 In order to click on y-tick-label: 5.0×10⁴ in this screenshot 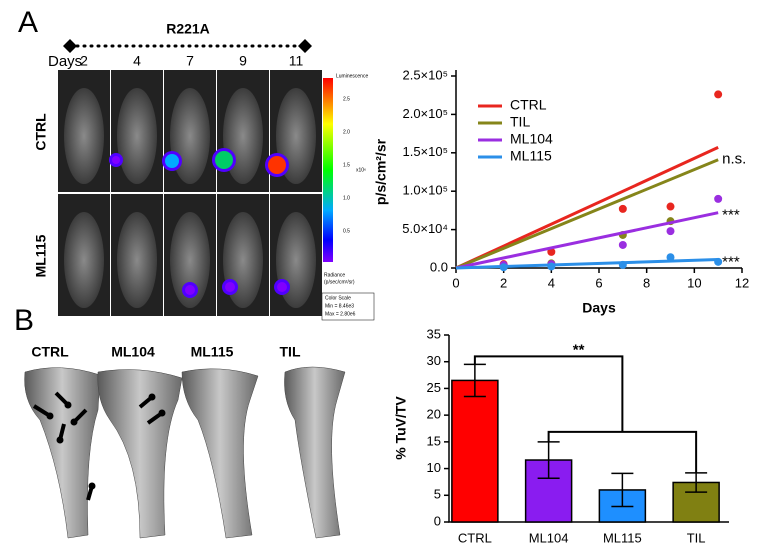, I will do `click(425, 228)`.